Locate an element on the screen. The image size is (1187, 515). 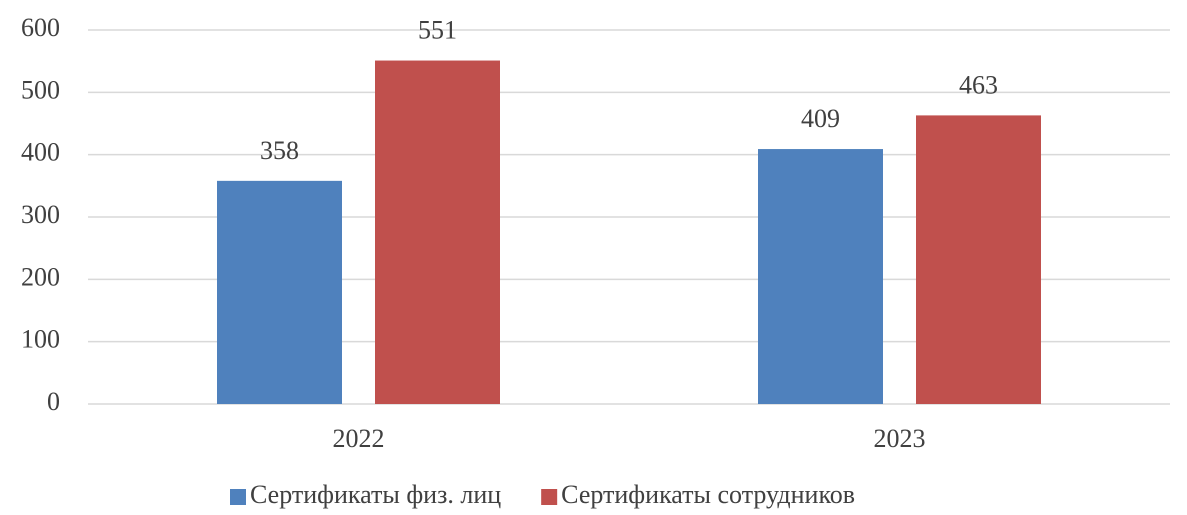
y-tick-label: 400 is located at coordinates (40, 152).